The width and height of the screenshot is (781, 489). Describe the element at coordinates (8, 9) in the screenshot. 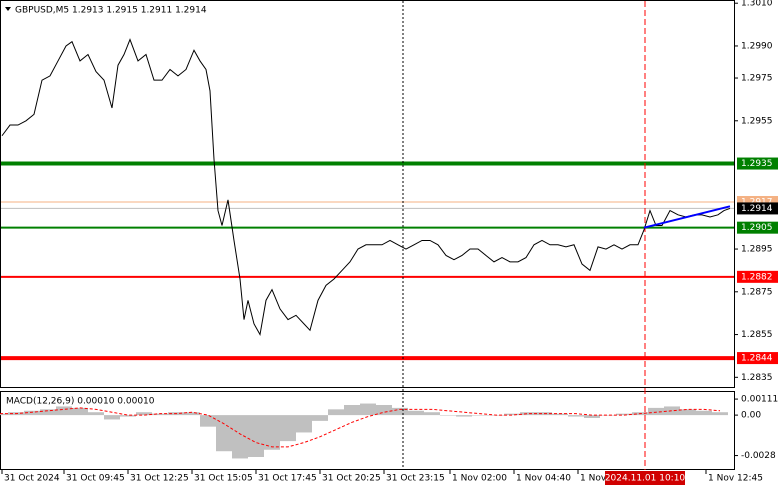

I see `symbol-arrow` at that location.